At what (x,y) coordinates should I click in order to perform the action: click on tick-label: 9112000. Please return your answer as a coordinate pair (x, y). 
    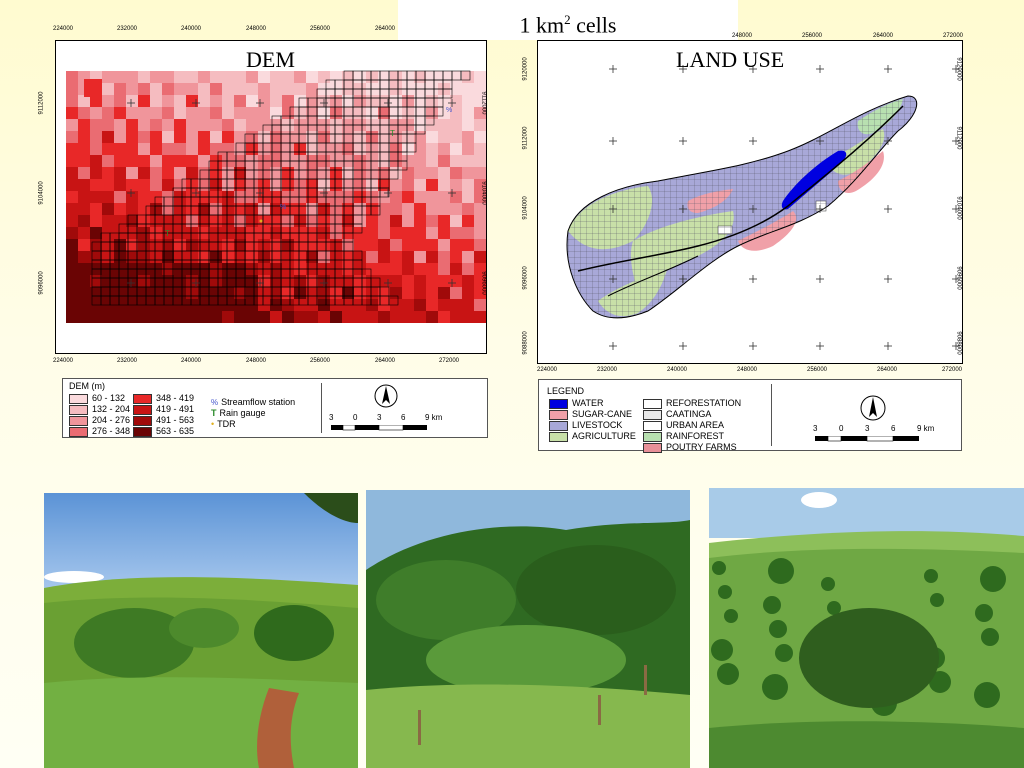
    Looking at the image, I should click on (525, 138).